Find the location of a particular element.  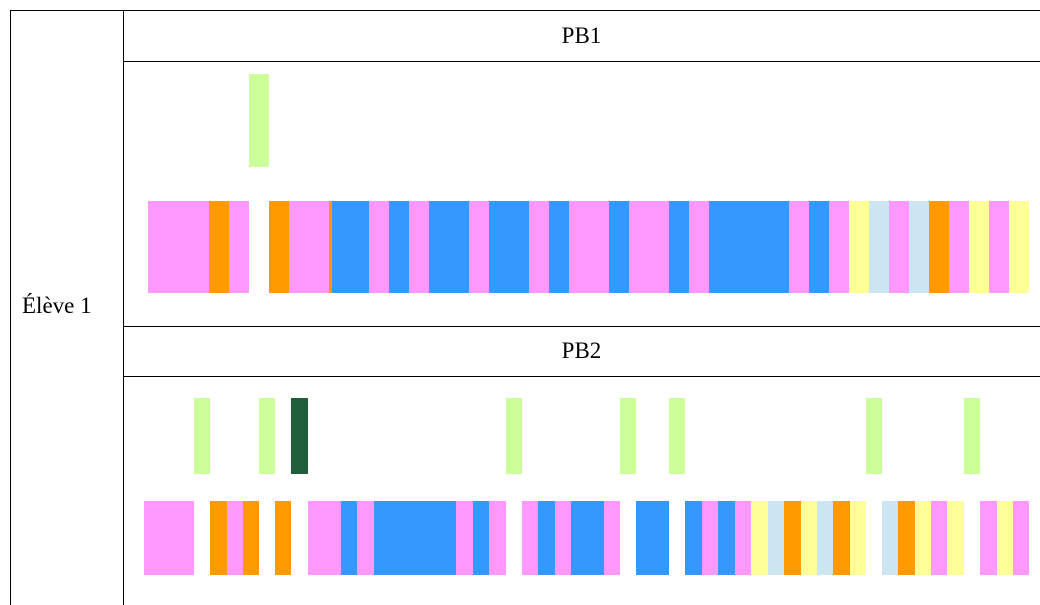

pb1-title: PB1 is located at coordinates (581, 35).